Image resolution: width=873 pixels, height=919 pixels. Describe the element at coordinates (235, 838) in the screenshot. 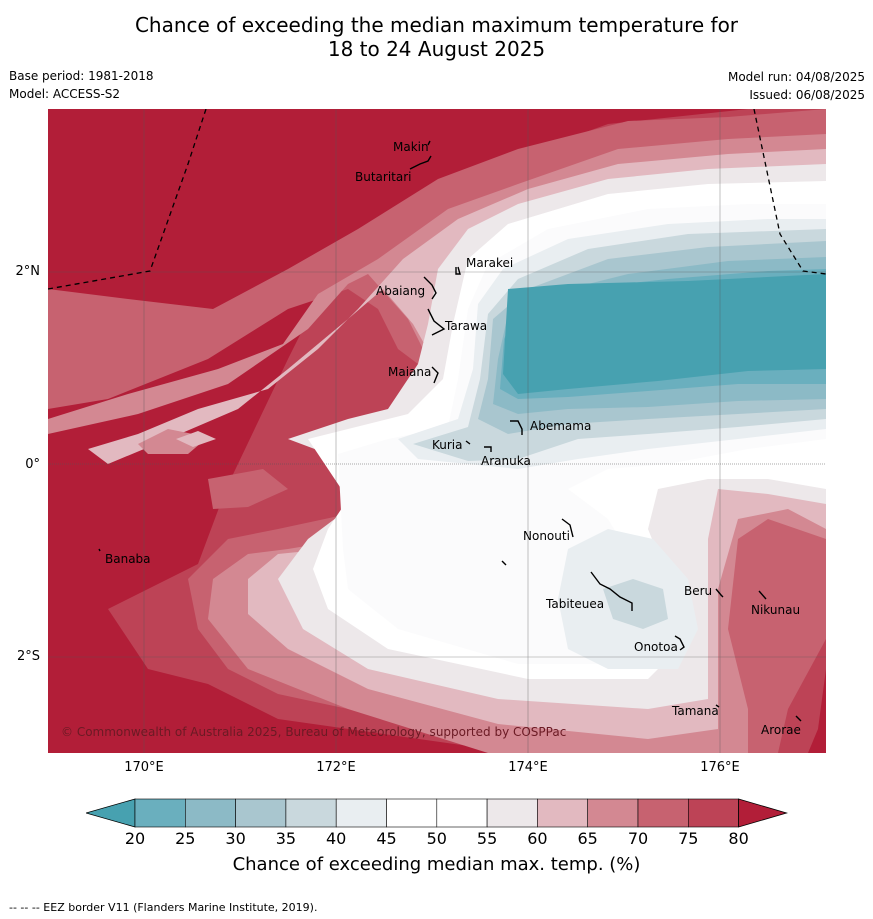

I see `colorbar-tick-label: 30` at that location.